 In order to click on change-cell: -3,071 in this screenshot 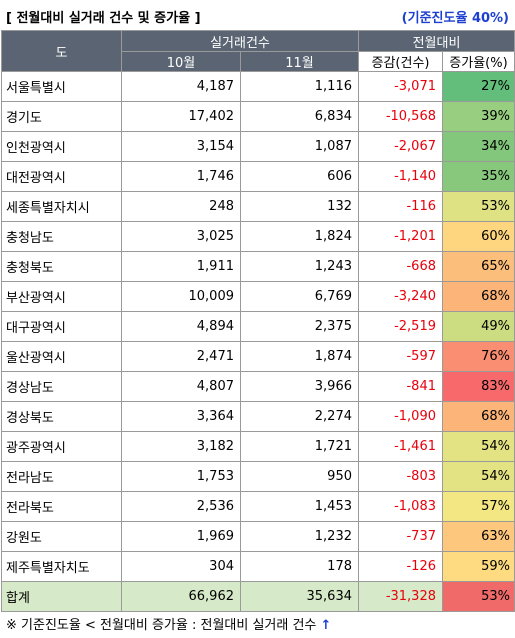, I will do `click(400, 86)`.